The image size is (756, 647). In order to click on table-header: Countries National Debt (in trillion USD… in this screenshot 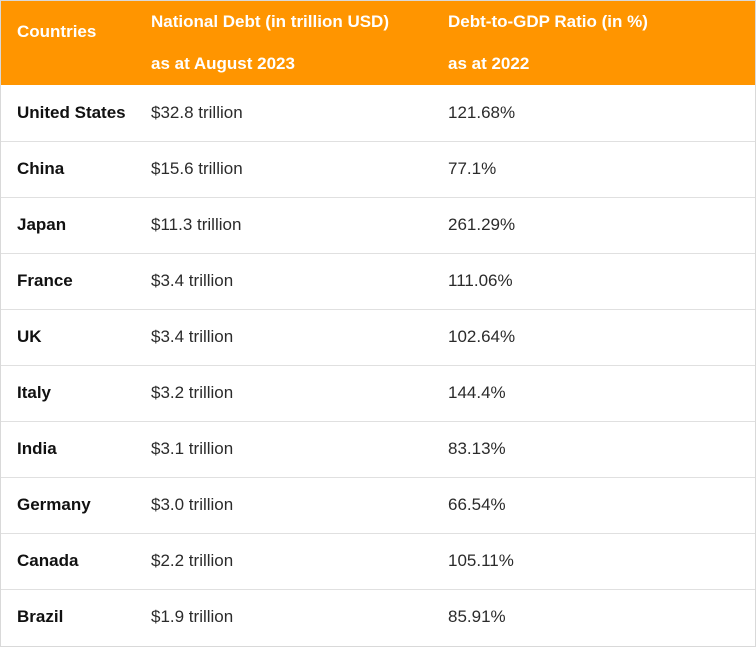, I will do `click(378, 43)`.